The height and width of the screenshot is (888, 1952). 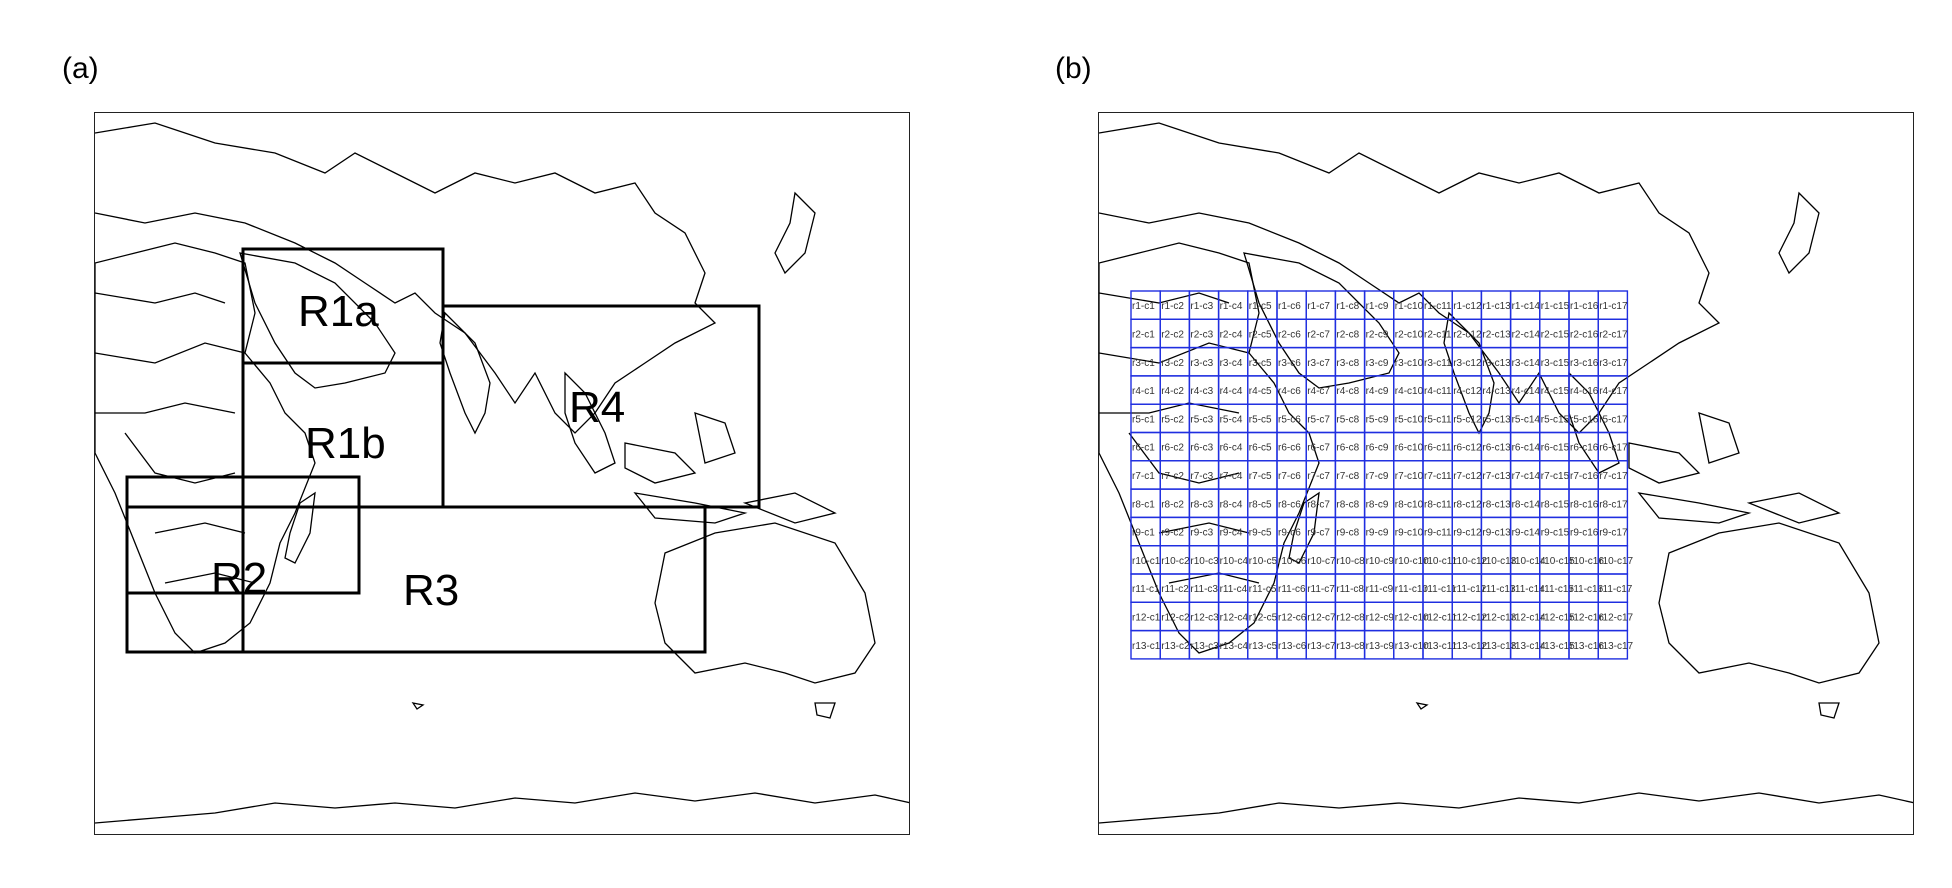 I want to click on grid-cell-label: r10-c6, so click(x=1292, y=561).